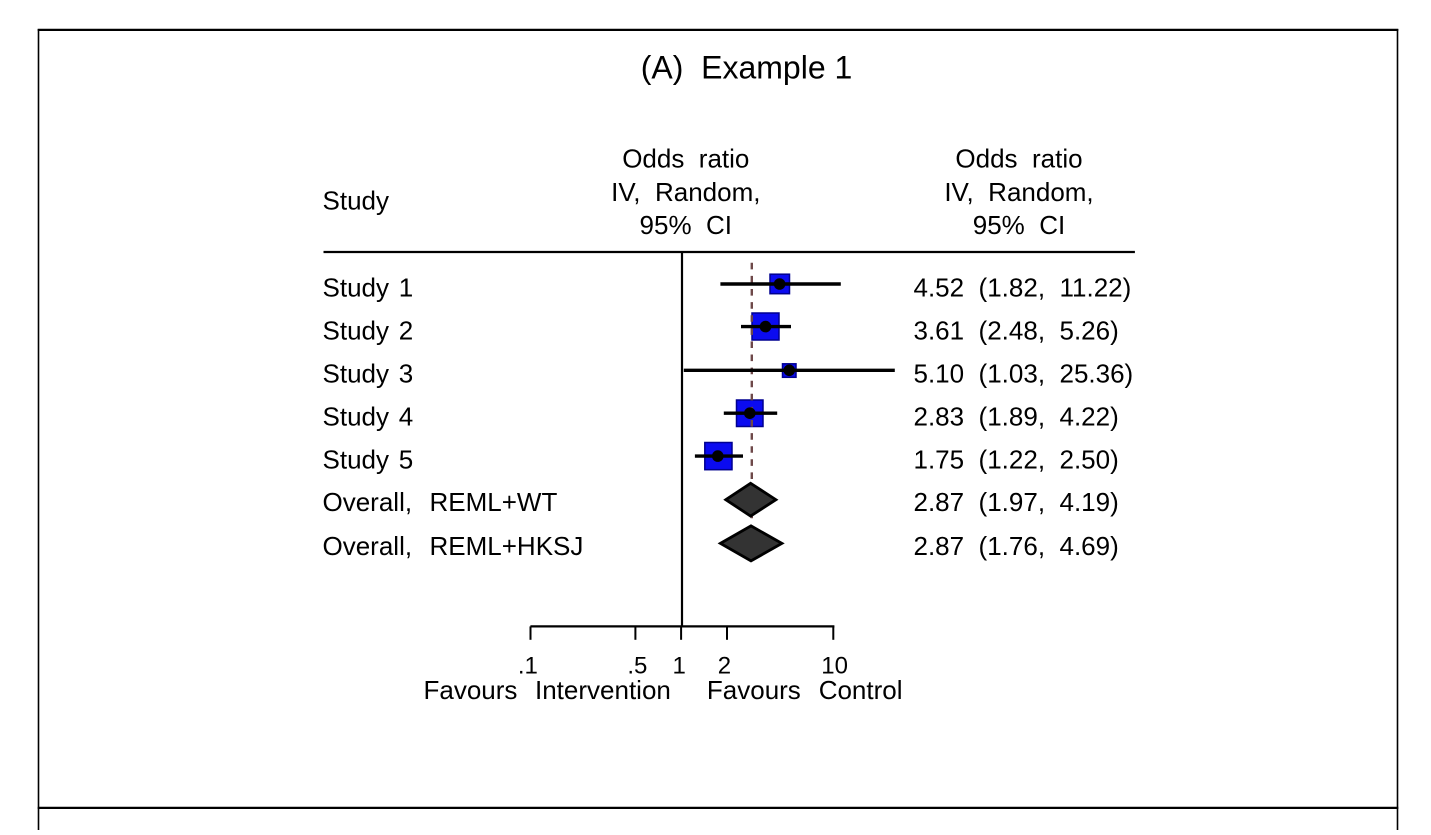 This screenshot has width=1431, height=835. Describe the element at coordinates (834, 666) in the screenshot. I see `svg-text: 10` at that location.